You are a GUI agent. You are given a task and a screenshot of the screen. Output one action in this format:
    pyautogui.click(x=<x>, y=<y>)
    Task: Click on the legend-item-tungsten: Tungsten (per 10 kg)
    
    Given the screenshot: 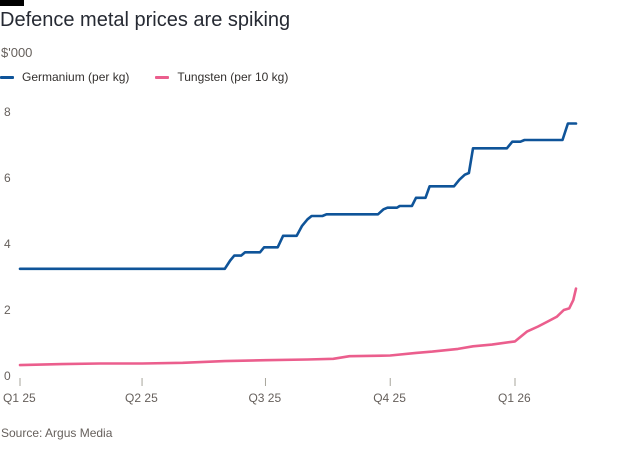 What is the action you would take?
    pyautogui.click(x=221, y=77)
    